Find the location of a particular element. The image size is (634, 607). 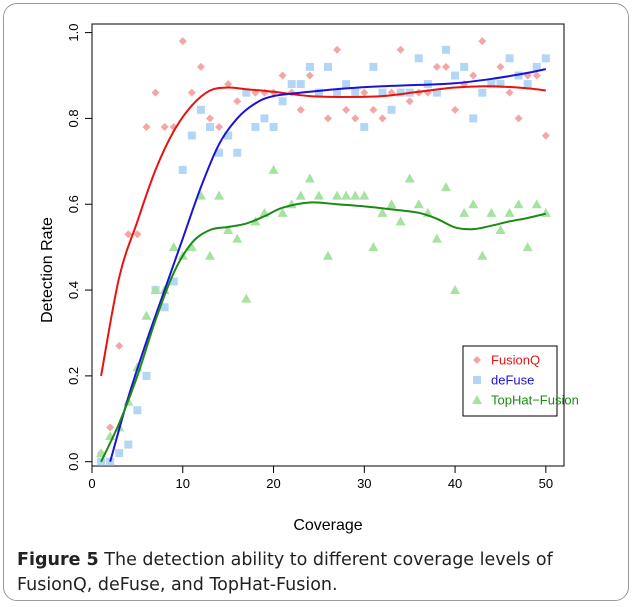

x-tick-label: 50 is located at coordinates (546, 483).